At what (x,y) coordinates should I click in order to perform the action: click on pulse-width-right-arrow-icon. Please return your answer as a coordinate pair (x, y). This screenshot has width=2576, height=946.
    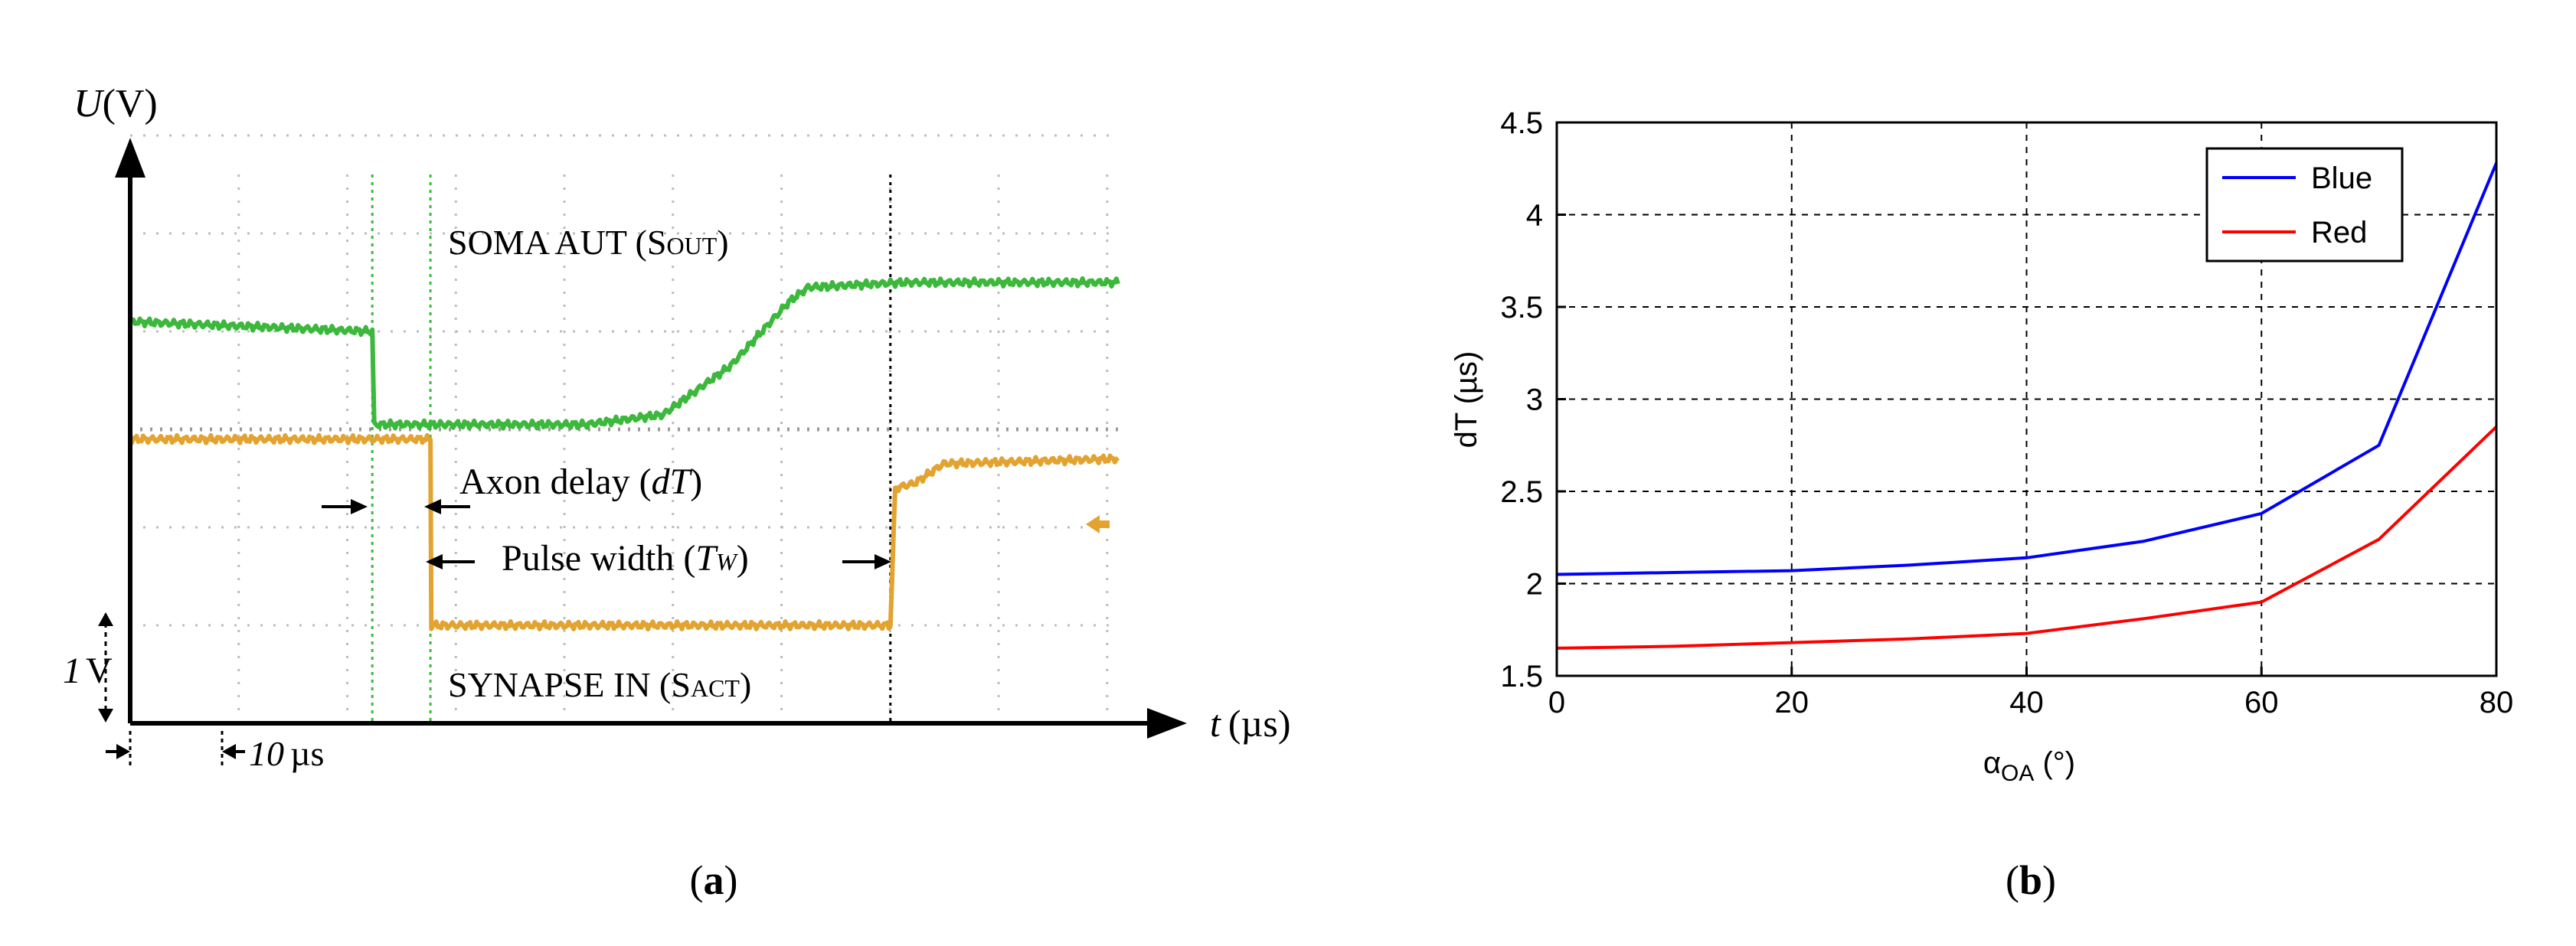
    Looking at the image, I should click on (866, 561).